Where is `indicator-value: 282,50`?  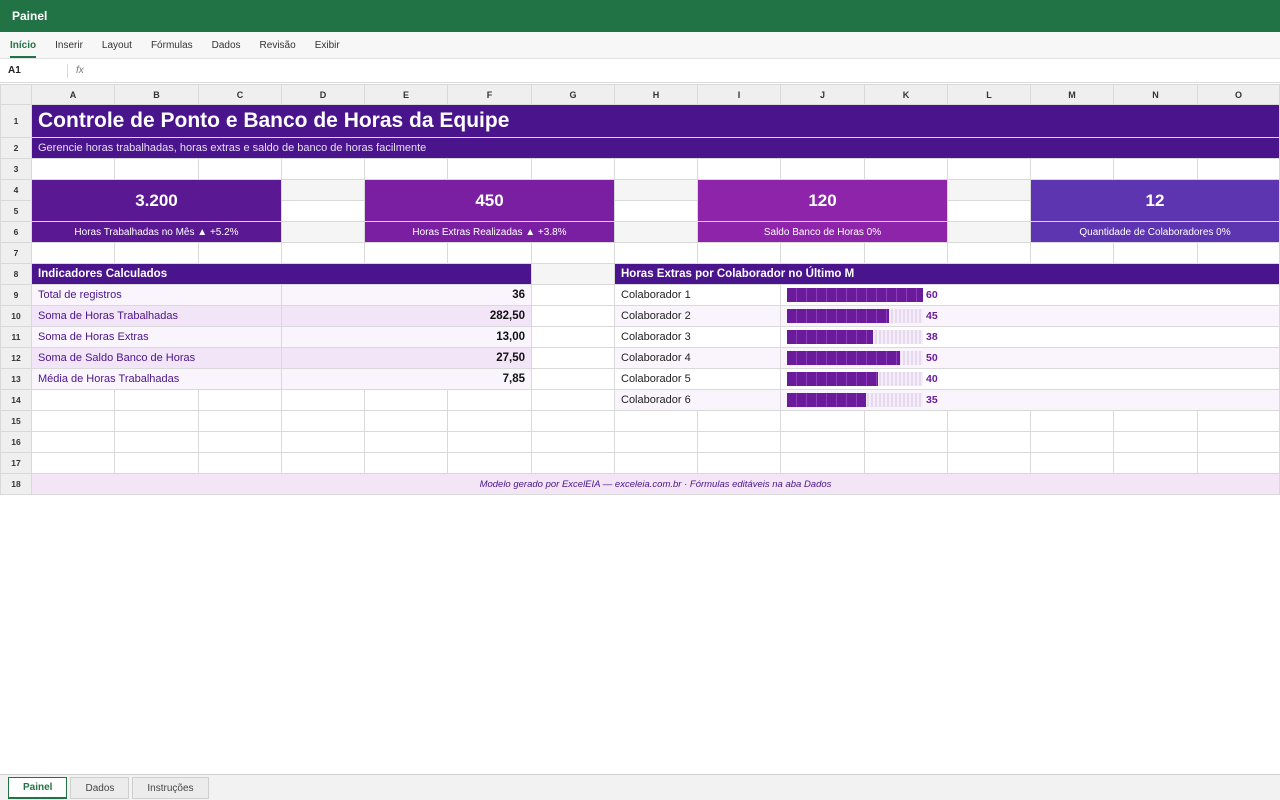
indicator-value: 282,50 is located at coordinates (406, 316).